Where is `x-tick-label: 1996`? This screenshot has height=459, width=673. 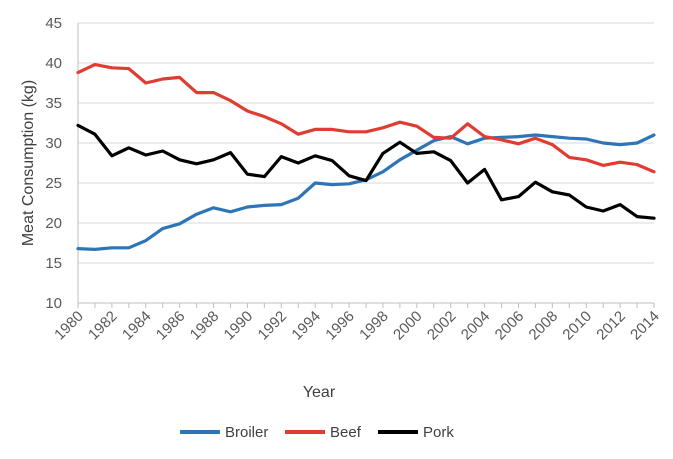
x-tick-label: 1996 is located at coordinates (340, 326).